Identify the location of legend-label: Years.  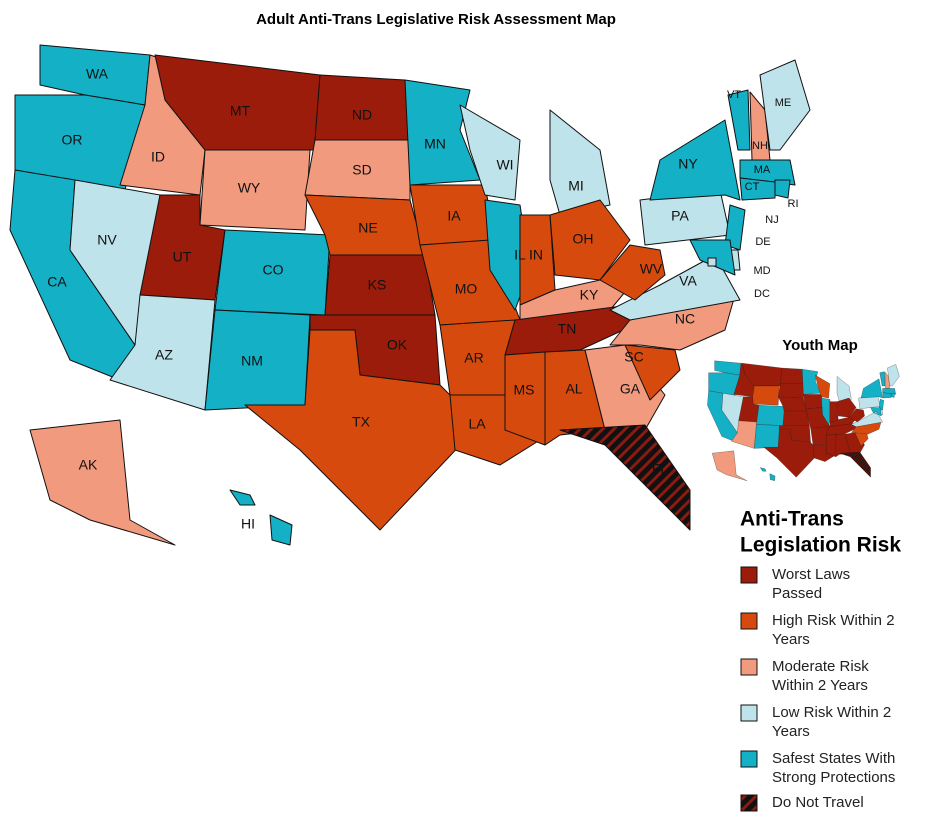
(791, 731).